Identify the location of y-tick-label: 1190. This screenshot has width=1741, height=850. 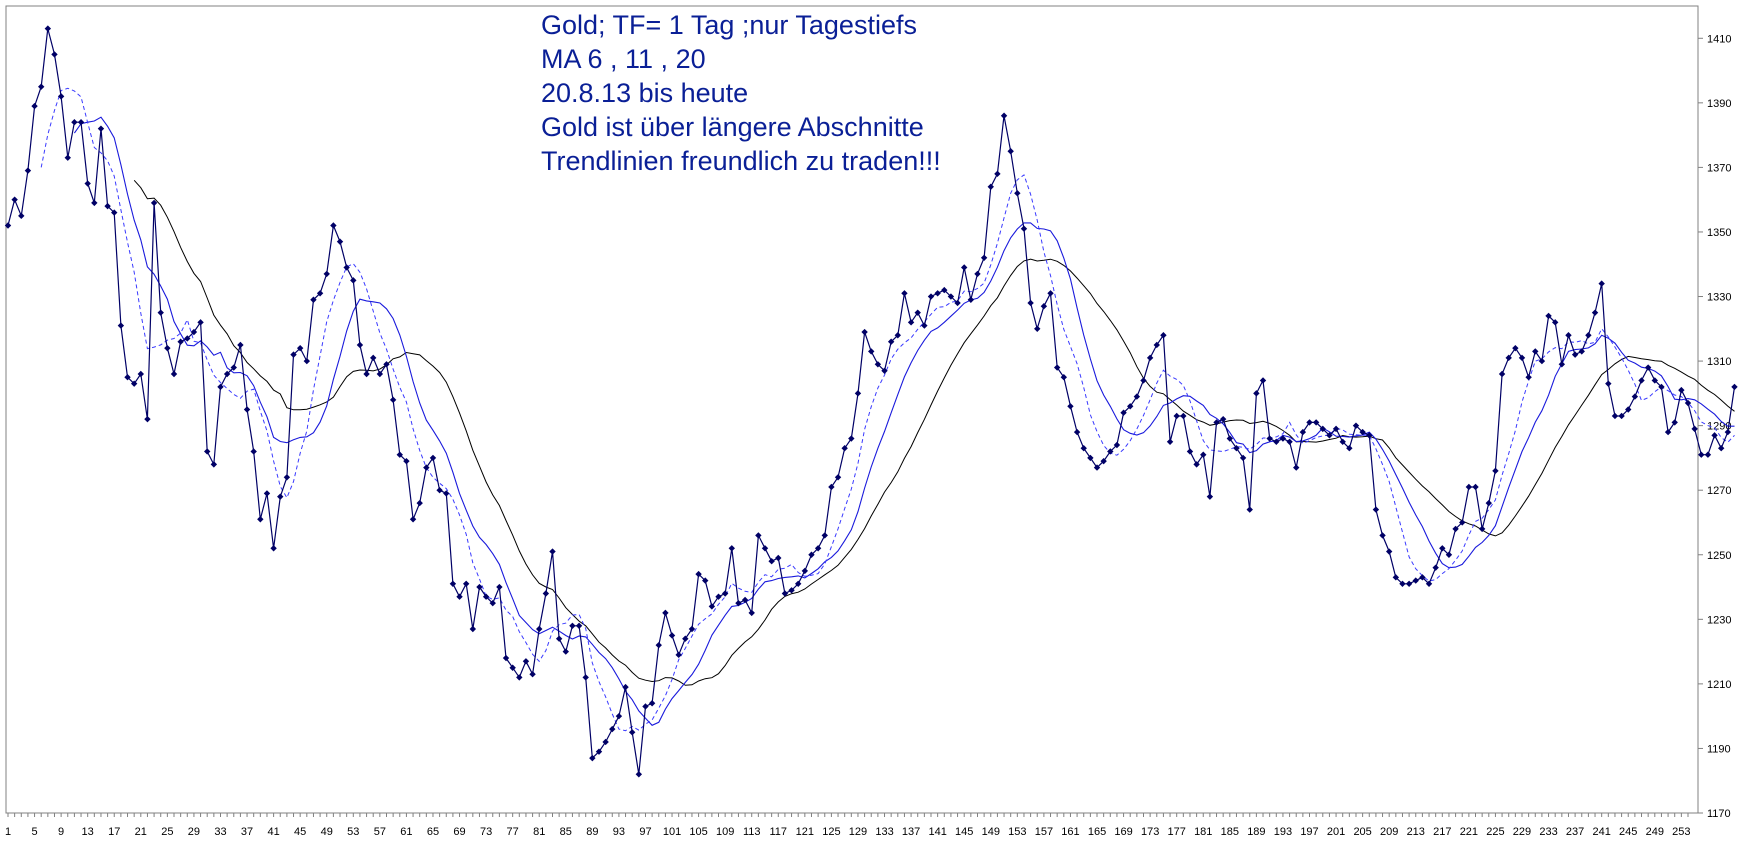
(1719, 749).